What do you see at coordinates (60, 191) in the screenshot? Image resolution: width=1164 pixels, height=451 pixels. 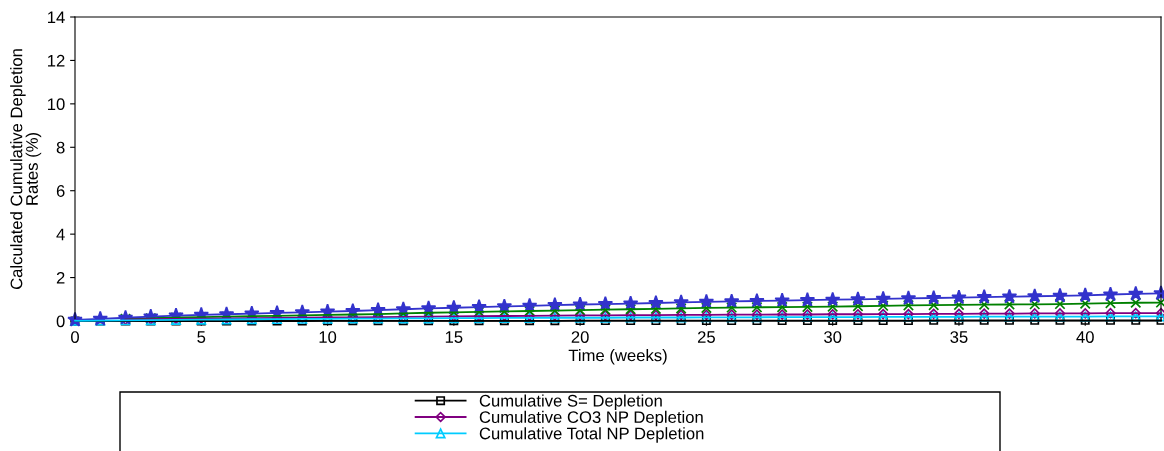 I see `y-tick-label: 6` at bounding box center [60, 191].